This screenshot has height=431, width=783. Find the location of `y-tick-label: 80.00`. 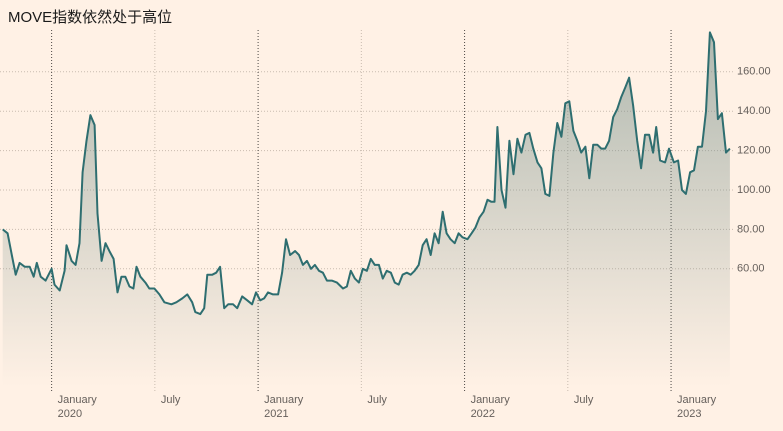

y-tick-label: 80.00 is located at coordinates (751, 229).